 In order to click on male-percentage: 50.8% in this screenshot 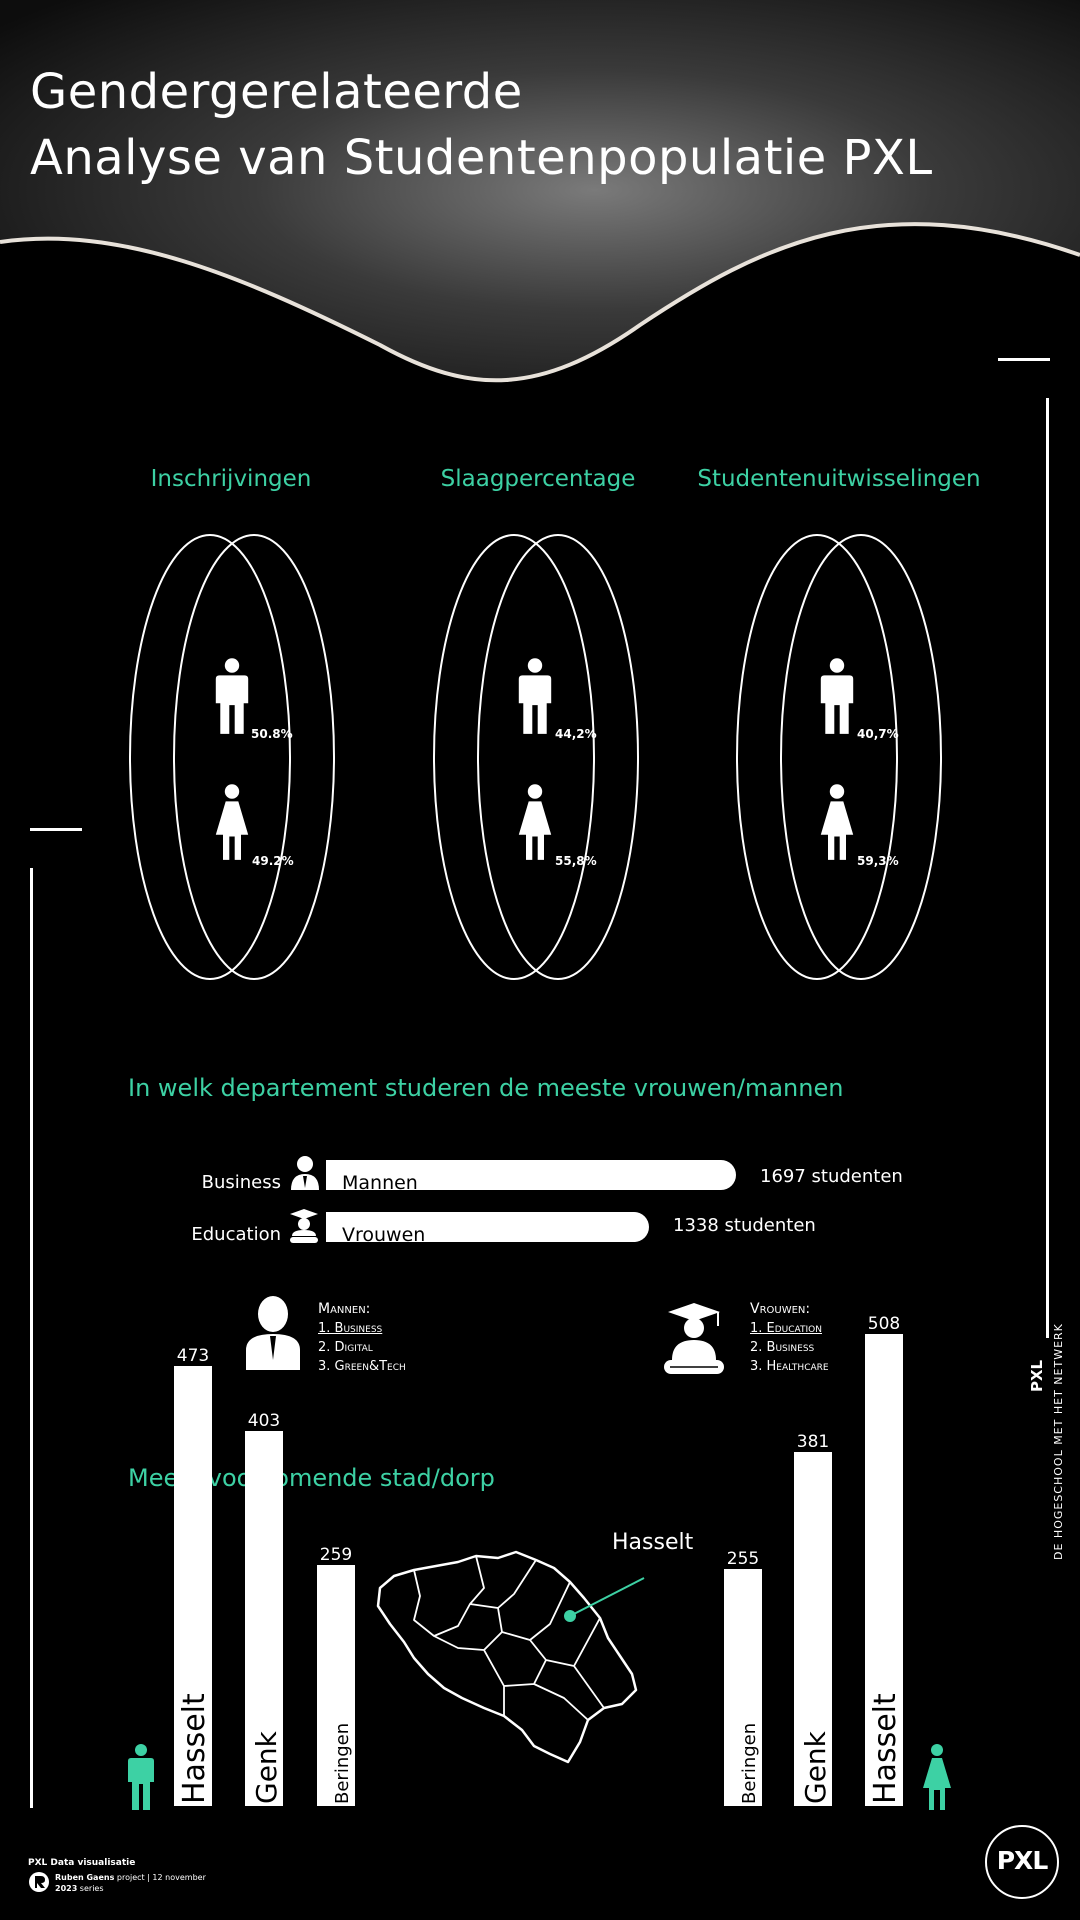, I will do `click(272, 734)`.